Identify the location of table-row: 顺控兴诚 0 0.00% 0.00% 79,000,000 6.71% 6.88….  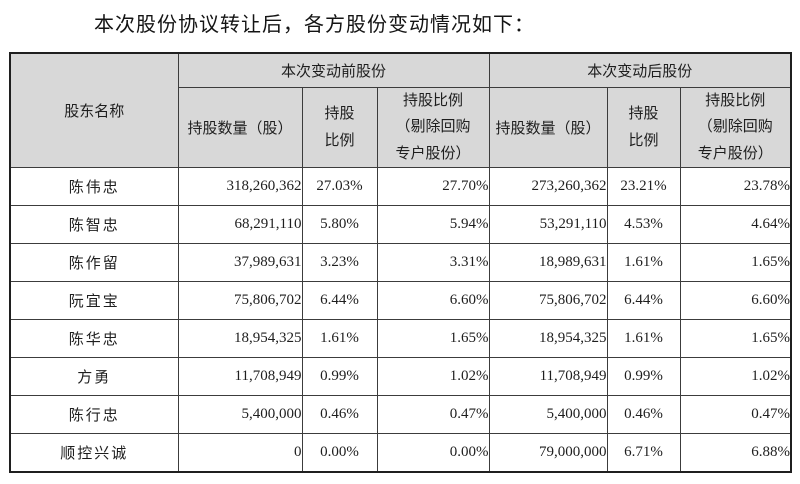
(400, 453).